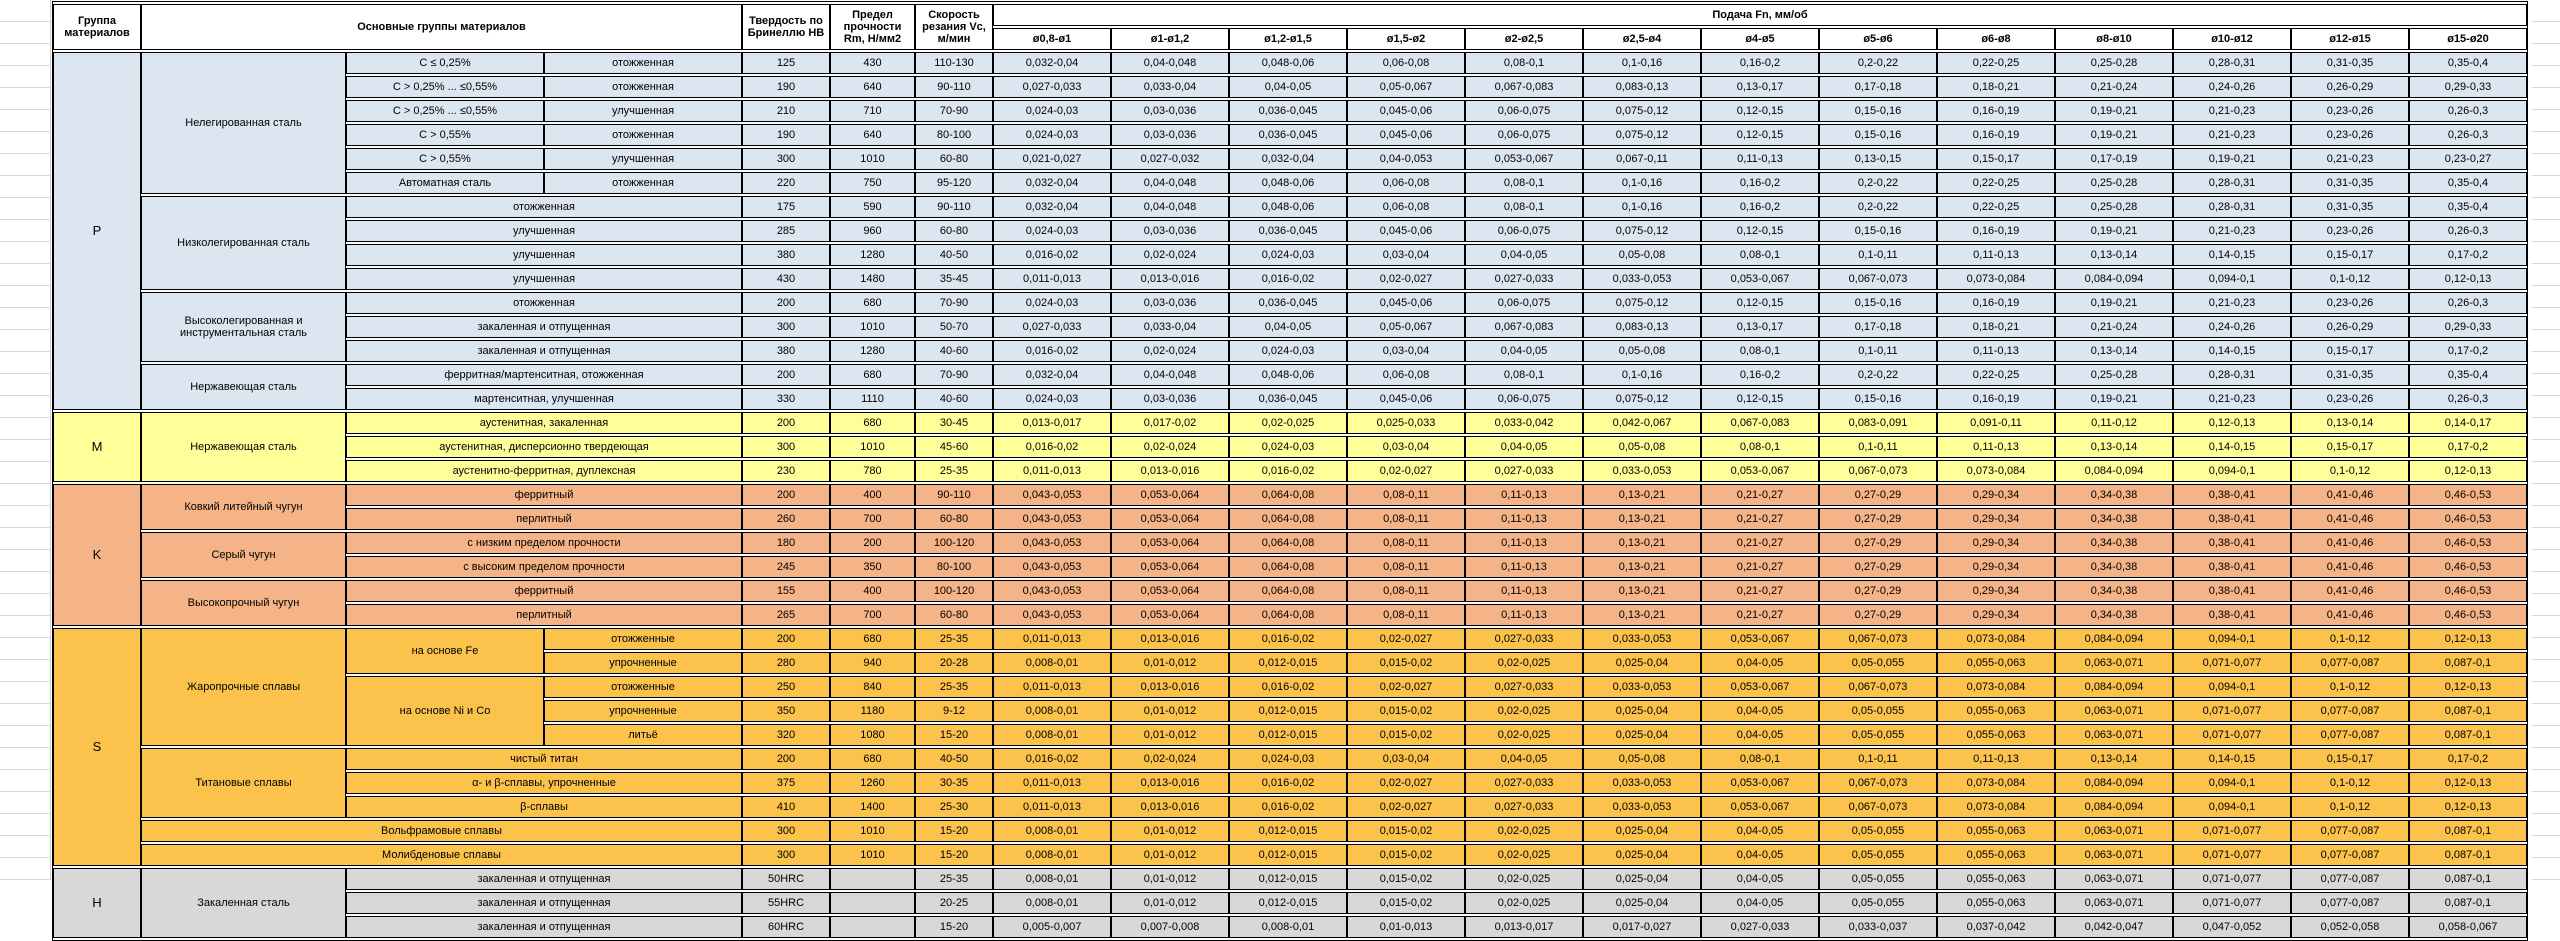 The width and height of the screenshot is (2560, 941). Describe the element at coordinates (786, 687) in the screenshot. I see `hardness-value: 250` at that location.